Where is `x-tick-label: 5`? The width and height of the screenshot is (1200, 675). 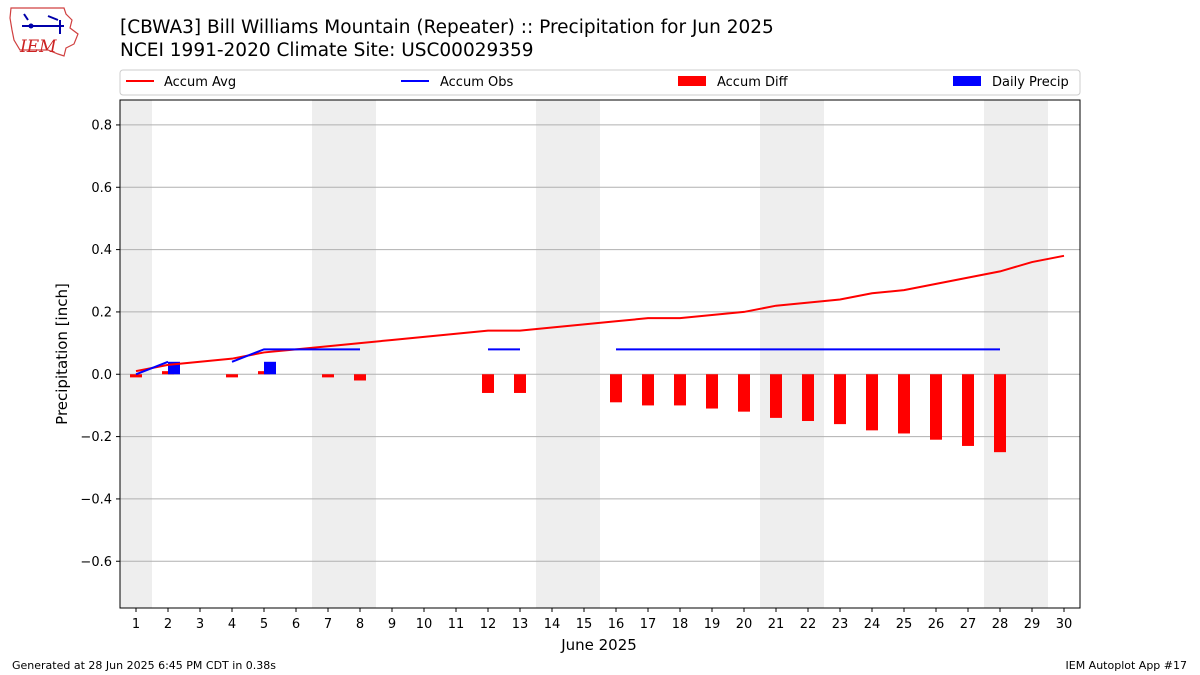 x-tick-label: 5 is located at coordinates (264, 624).